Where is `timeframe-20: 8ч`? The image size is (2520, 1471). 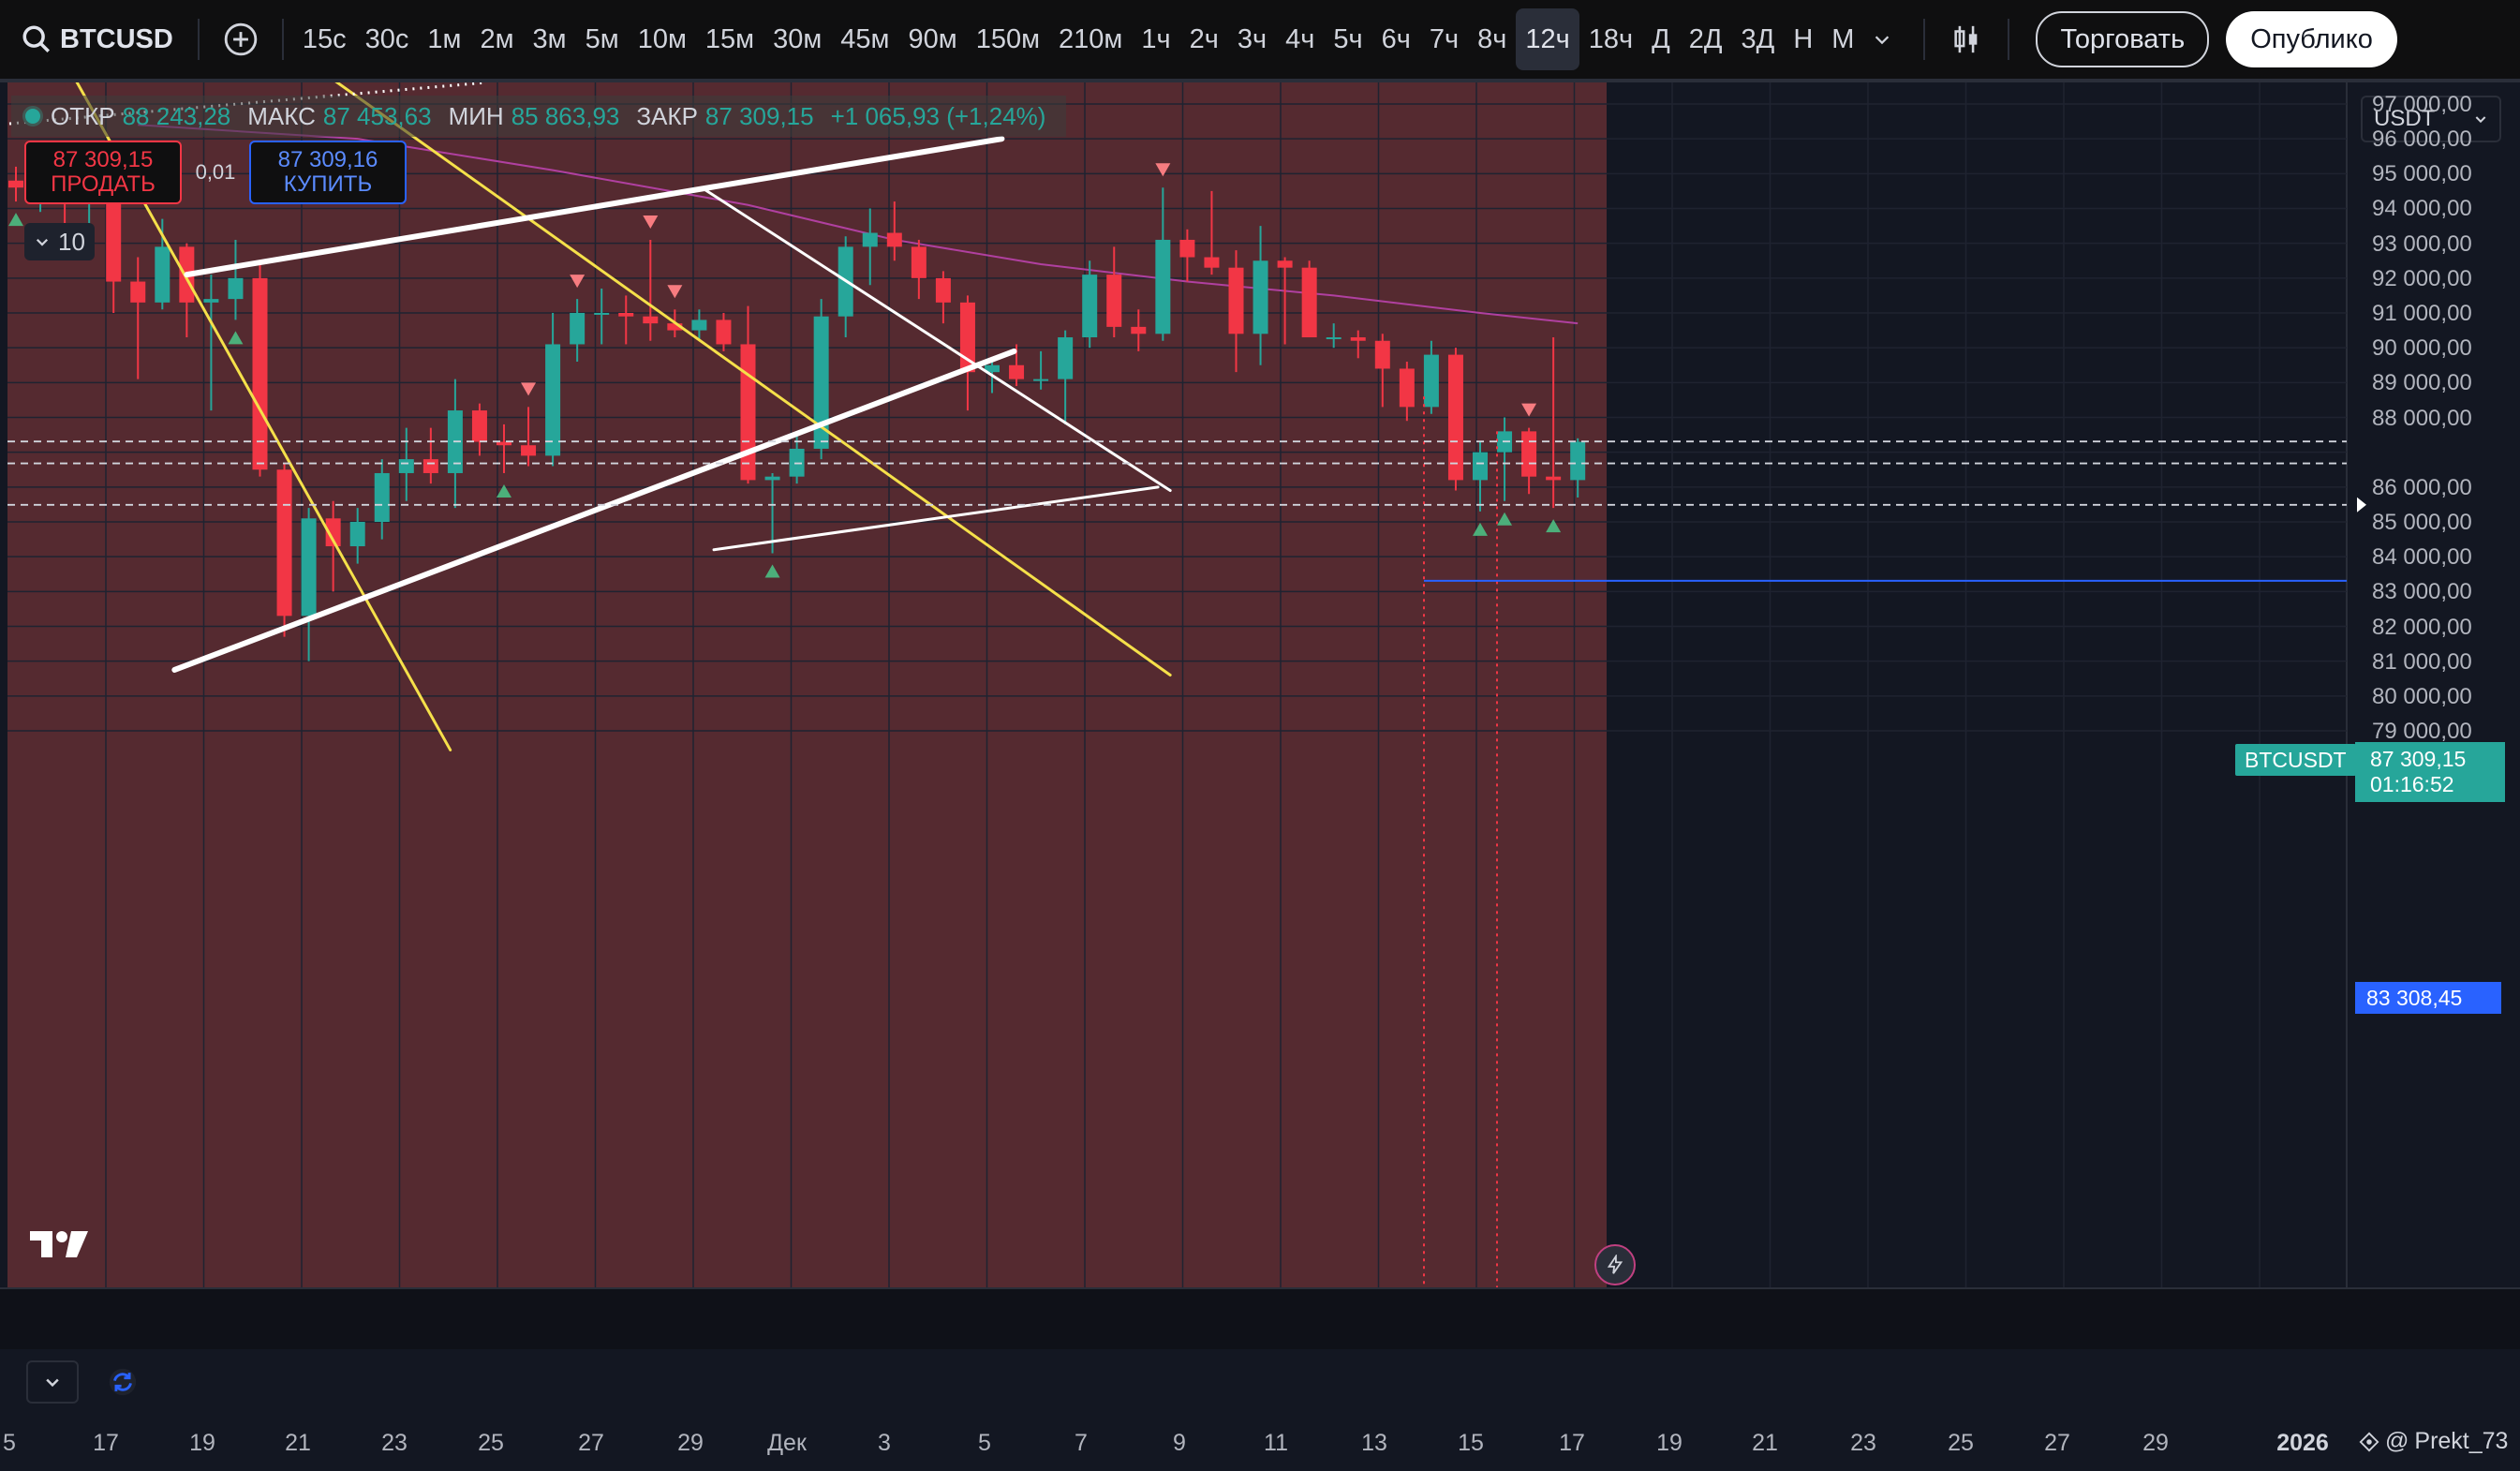 timeframe-20: 8ч is located at coordinates (1492, 38).